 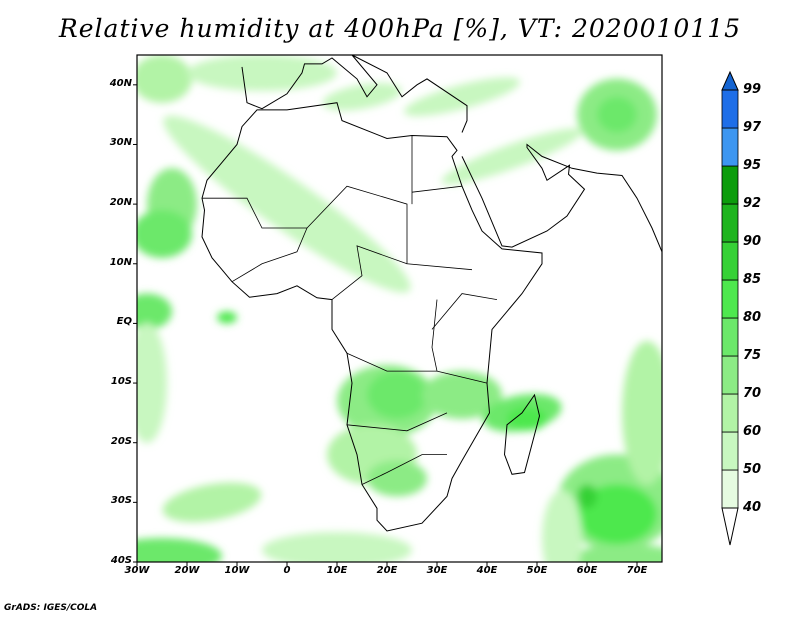 What do you see at coordinates (51, 608) in the screenshot?
I see `credit-text: GrADS: IGES/COLA` at bounding box center [51, 608].